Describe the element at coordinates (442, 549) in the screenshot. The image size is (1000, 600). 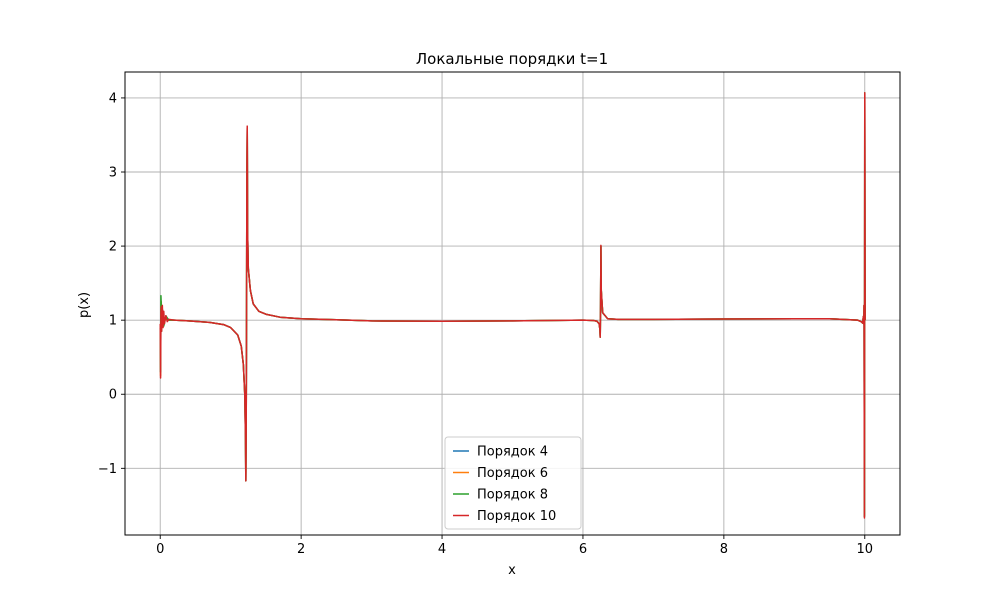
I see `x-tick-label: 4` at that location.